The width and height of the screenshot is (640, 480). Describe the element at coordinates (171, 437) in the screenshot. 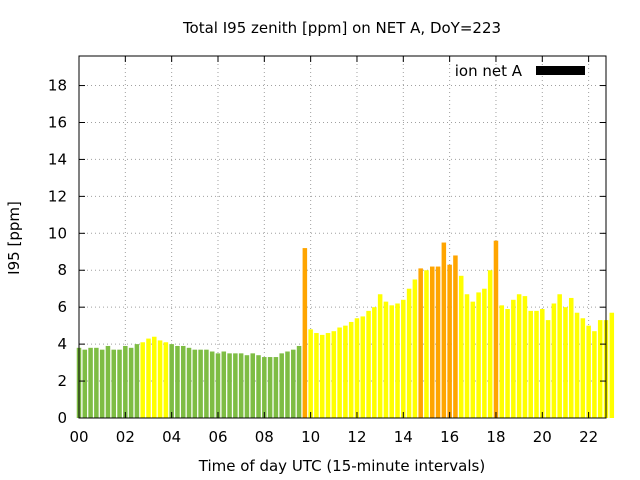

I see `x-tick-label: 04` at that location.